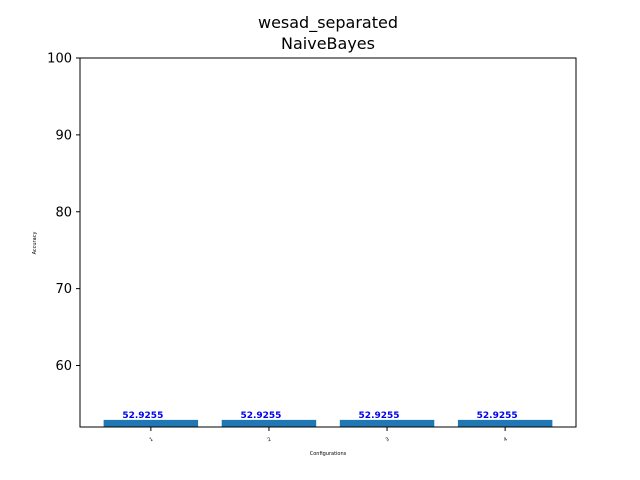 This screenshot has height=480, width=640. Describe the element at coordinates (328, 454) in the screenshot. I see `x-axis-label: Configurations` at that location.